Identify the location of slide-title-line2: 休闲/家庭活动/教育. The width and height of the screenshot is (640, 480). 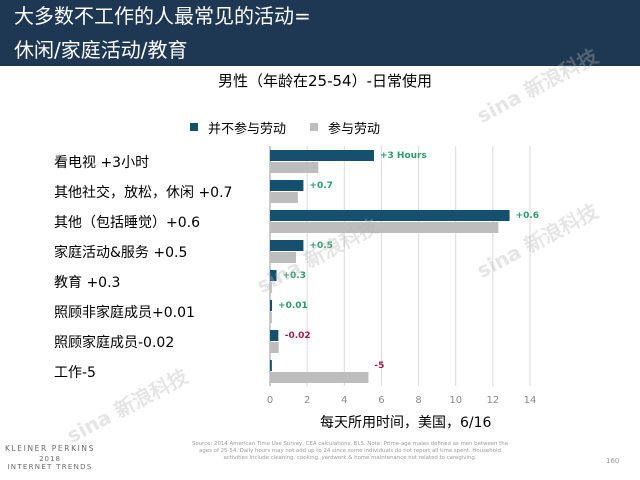
(101, 50).